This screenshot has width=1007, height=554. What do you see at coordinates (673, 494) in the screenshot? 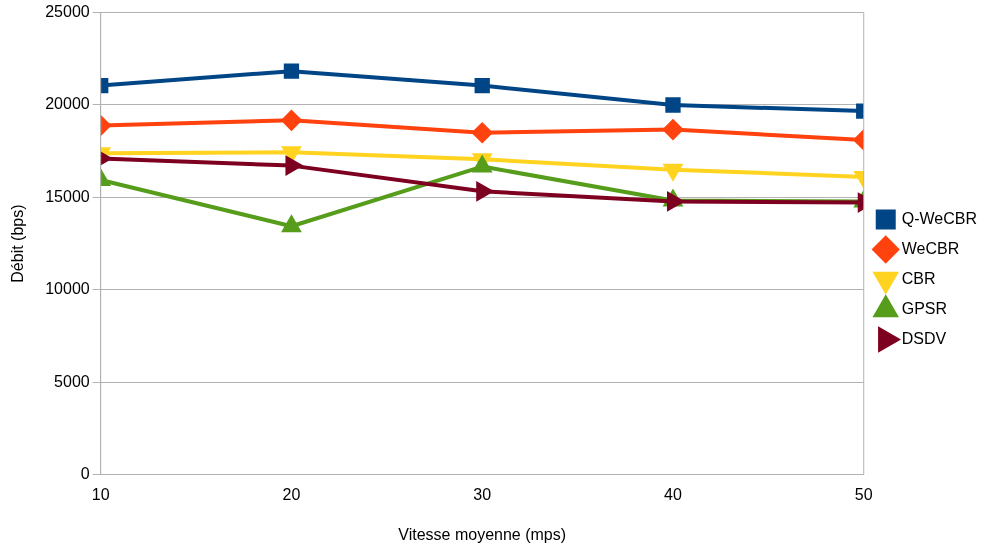
I see `x-tick-label: 40` at bounding box center [673, 494].